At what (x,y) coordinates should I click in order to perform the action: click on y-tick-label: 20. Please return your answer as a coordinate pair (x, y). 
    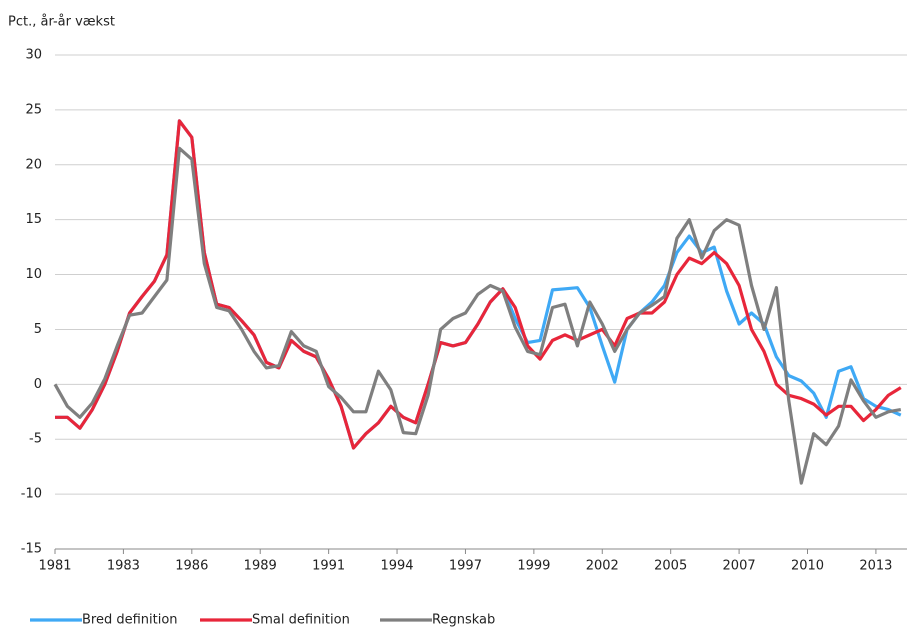
    Looking at the image, I should click on (33, 164).